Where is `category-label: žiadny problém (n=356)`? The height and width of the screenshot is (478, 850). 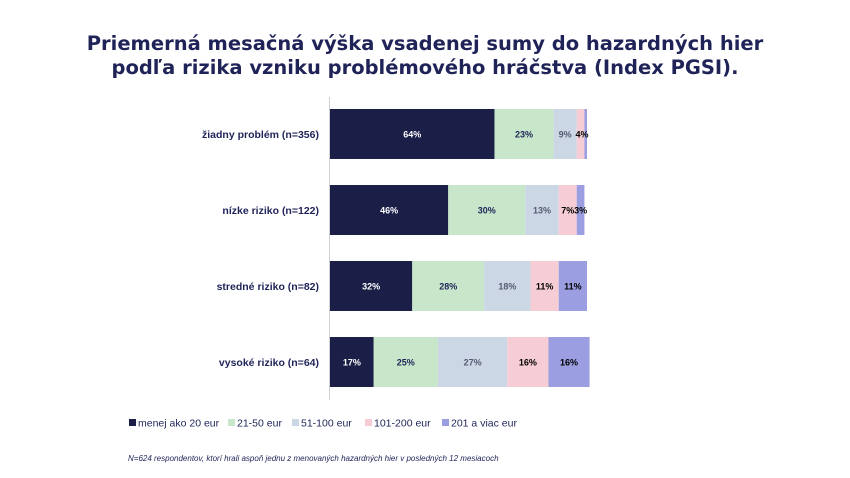
category-label: žiadny problém (n=356) is located at coordinates (260, 135).